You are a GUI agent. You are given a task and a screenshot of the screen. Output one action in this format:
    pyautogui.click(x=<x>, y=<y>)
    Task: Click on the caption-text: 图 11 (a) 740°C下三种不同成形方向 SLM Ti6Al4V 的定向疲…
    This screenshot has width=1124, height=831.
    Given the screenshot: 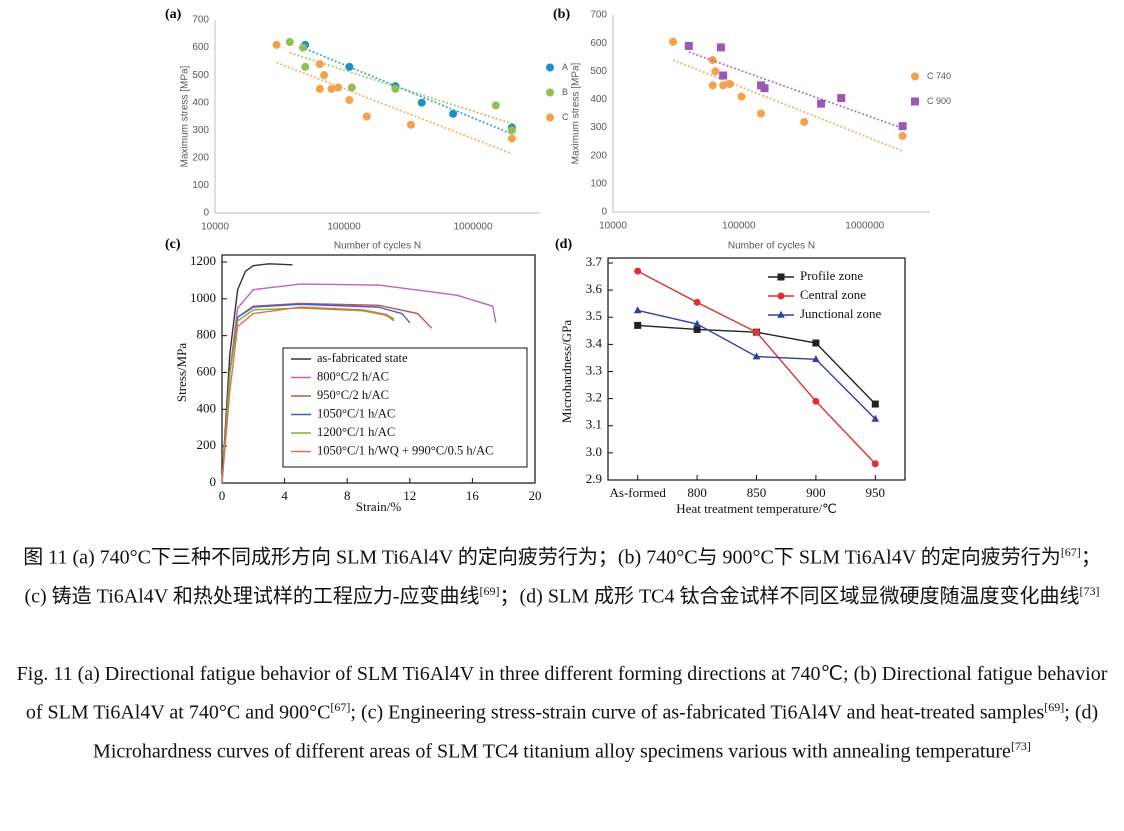 What is the action you would take?
    pyautogui.click(x=542, y=557)
    